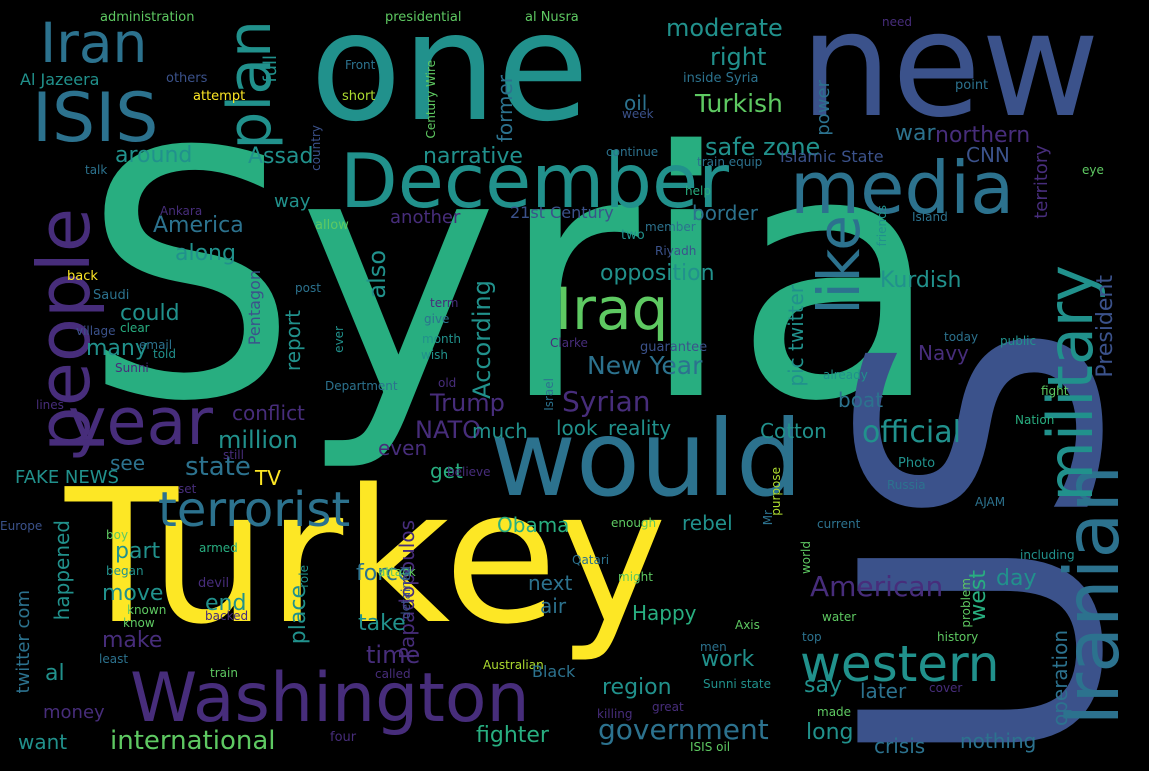  What do you see at coordinates (553, 606) in the screenshot?
I see `word-air: air` at bounding box center [553, 606].